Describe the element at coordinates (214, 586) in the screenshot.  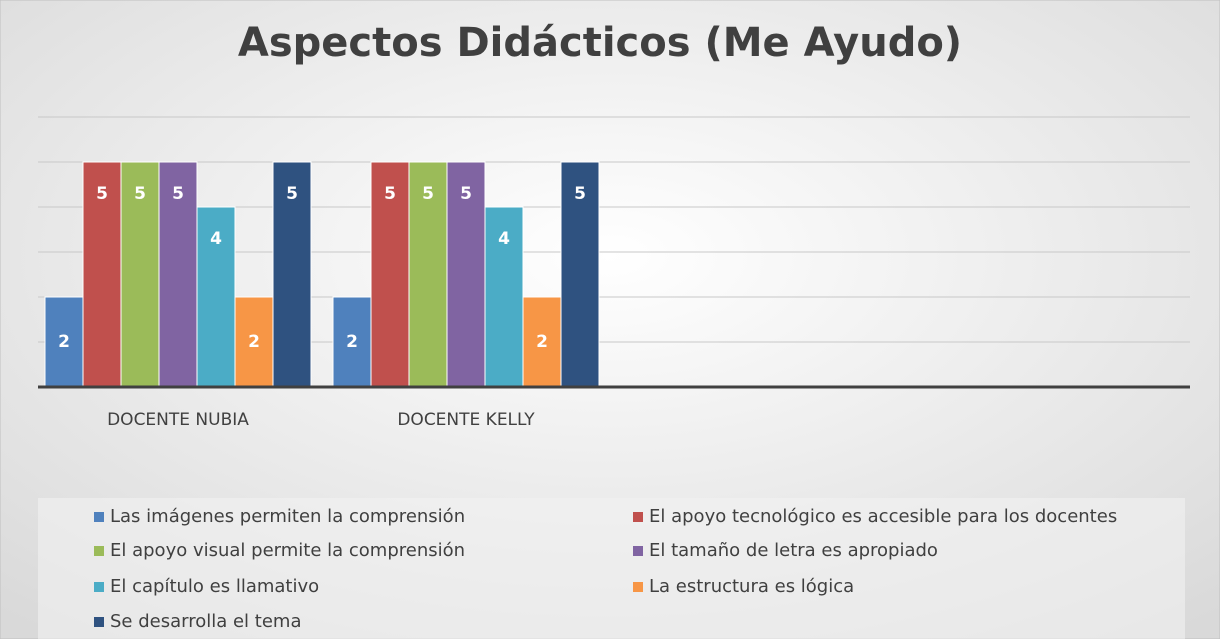
I see `legend-label: El capítulo es llamativo` at that location.